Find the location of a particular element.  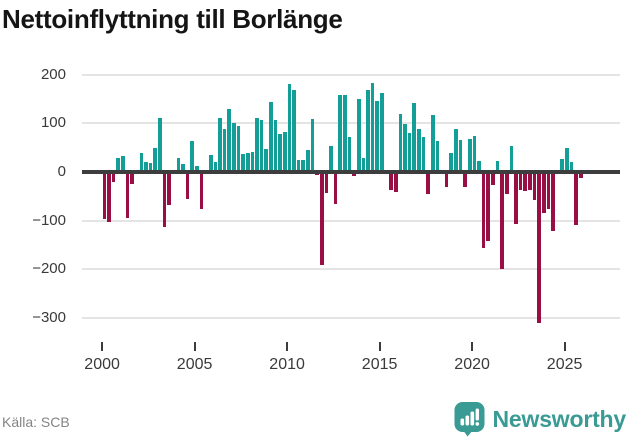

bar-2015Q4 is located at coordinates (395, 182).